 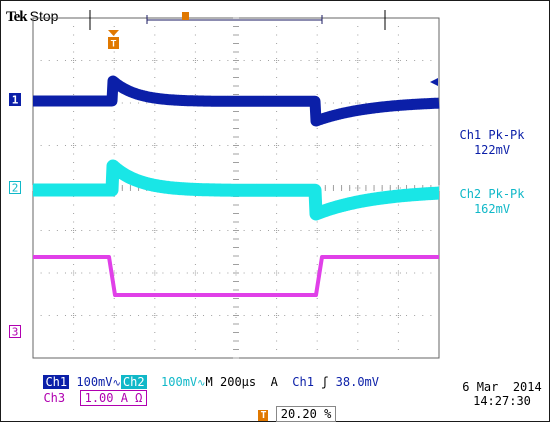 What do you see at coordinates (306, 414) in the screenshot?
I see `trigger-position-value: 20.20 %` at bounding box center [306, 414].